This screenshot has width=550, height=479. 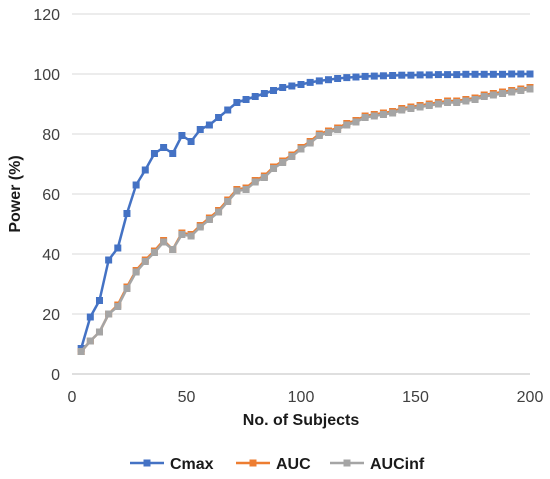 I want to click on legend: Cmax AUC AUCinf, so click(x=277, y=464).